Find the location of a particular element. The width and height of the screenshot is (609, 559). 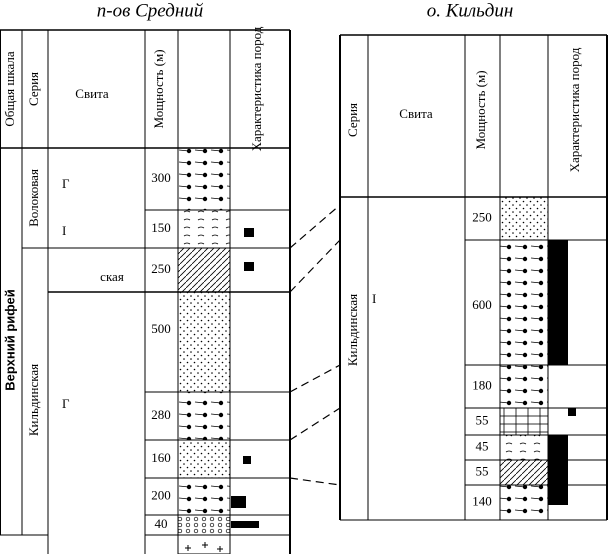

rotated-label: Верхний рифей is located at coordinates (9, 339).